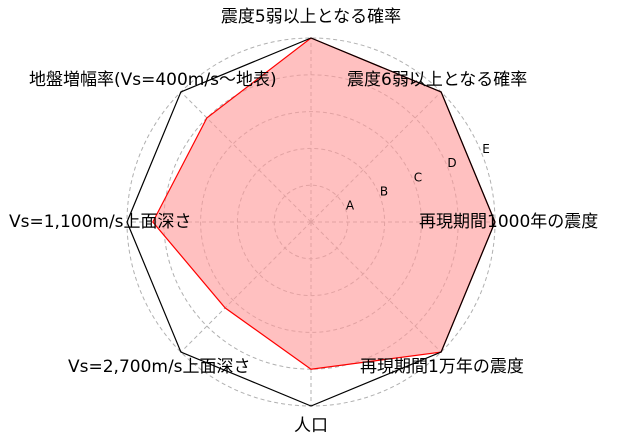 The image size is (623, 446). What do you see at coordinates (100, 222) in the screenshot?
I see `axis-label: Vs=1,100m/s上面深さ` at bounding box center [100, 222].